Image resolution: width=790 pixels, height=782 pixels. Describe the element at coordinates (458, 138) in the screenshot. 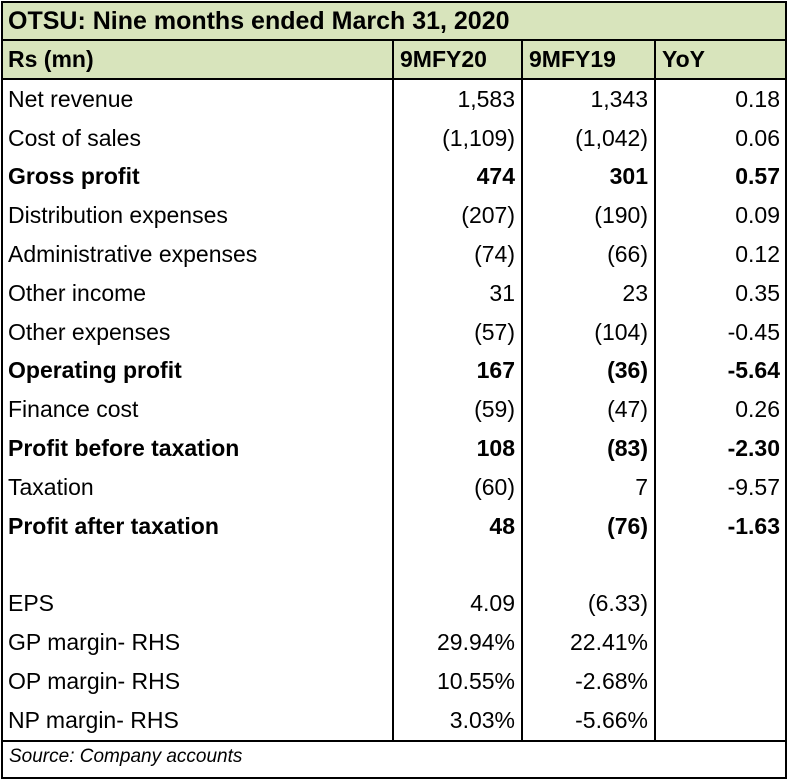

I see `value-9mfy20: (1,109)` at that location.